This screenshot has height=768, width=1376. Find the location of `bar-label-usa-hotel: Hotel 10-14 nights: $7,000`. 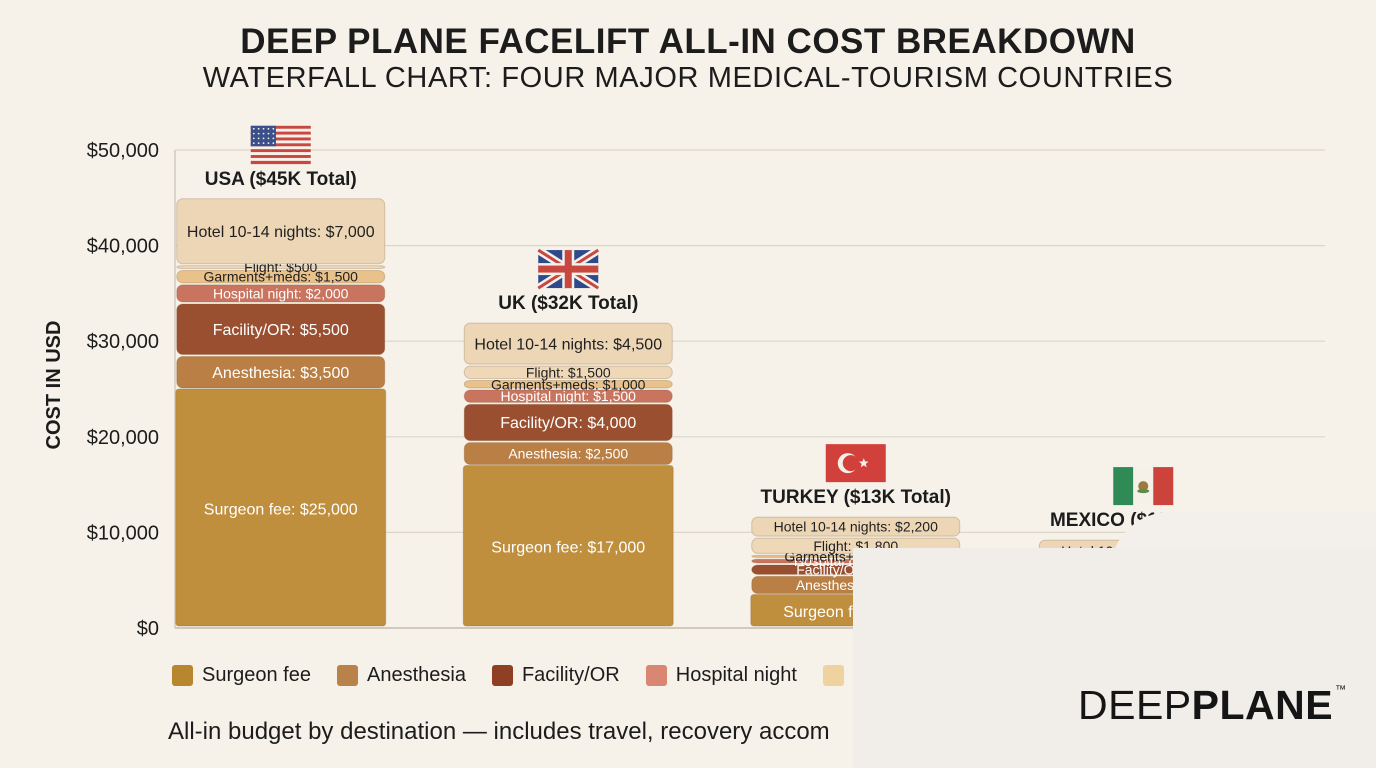

bar-label-usa-hotel: Hotel 10-14 nights: $7,000 is located at coordinates (281, 232).